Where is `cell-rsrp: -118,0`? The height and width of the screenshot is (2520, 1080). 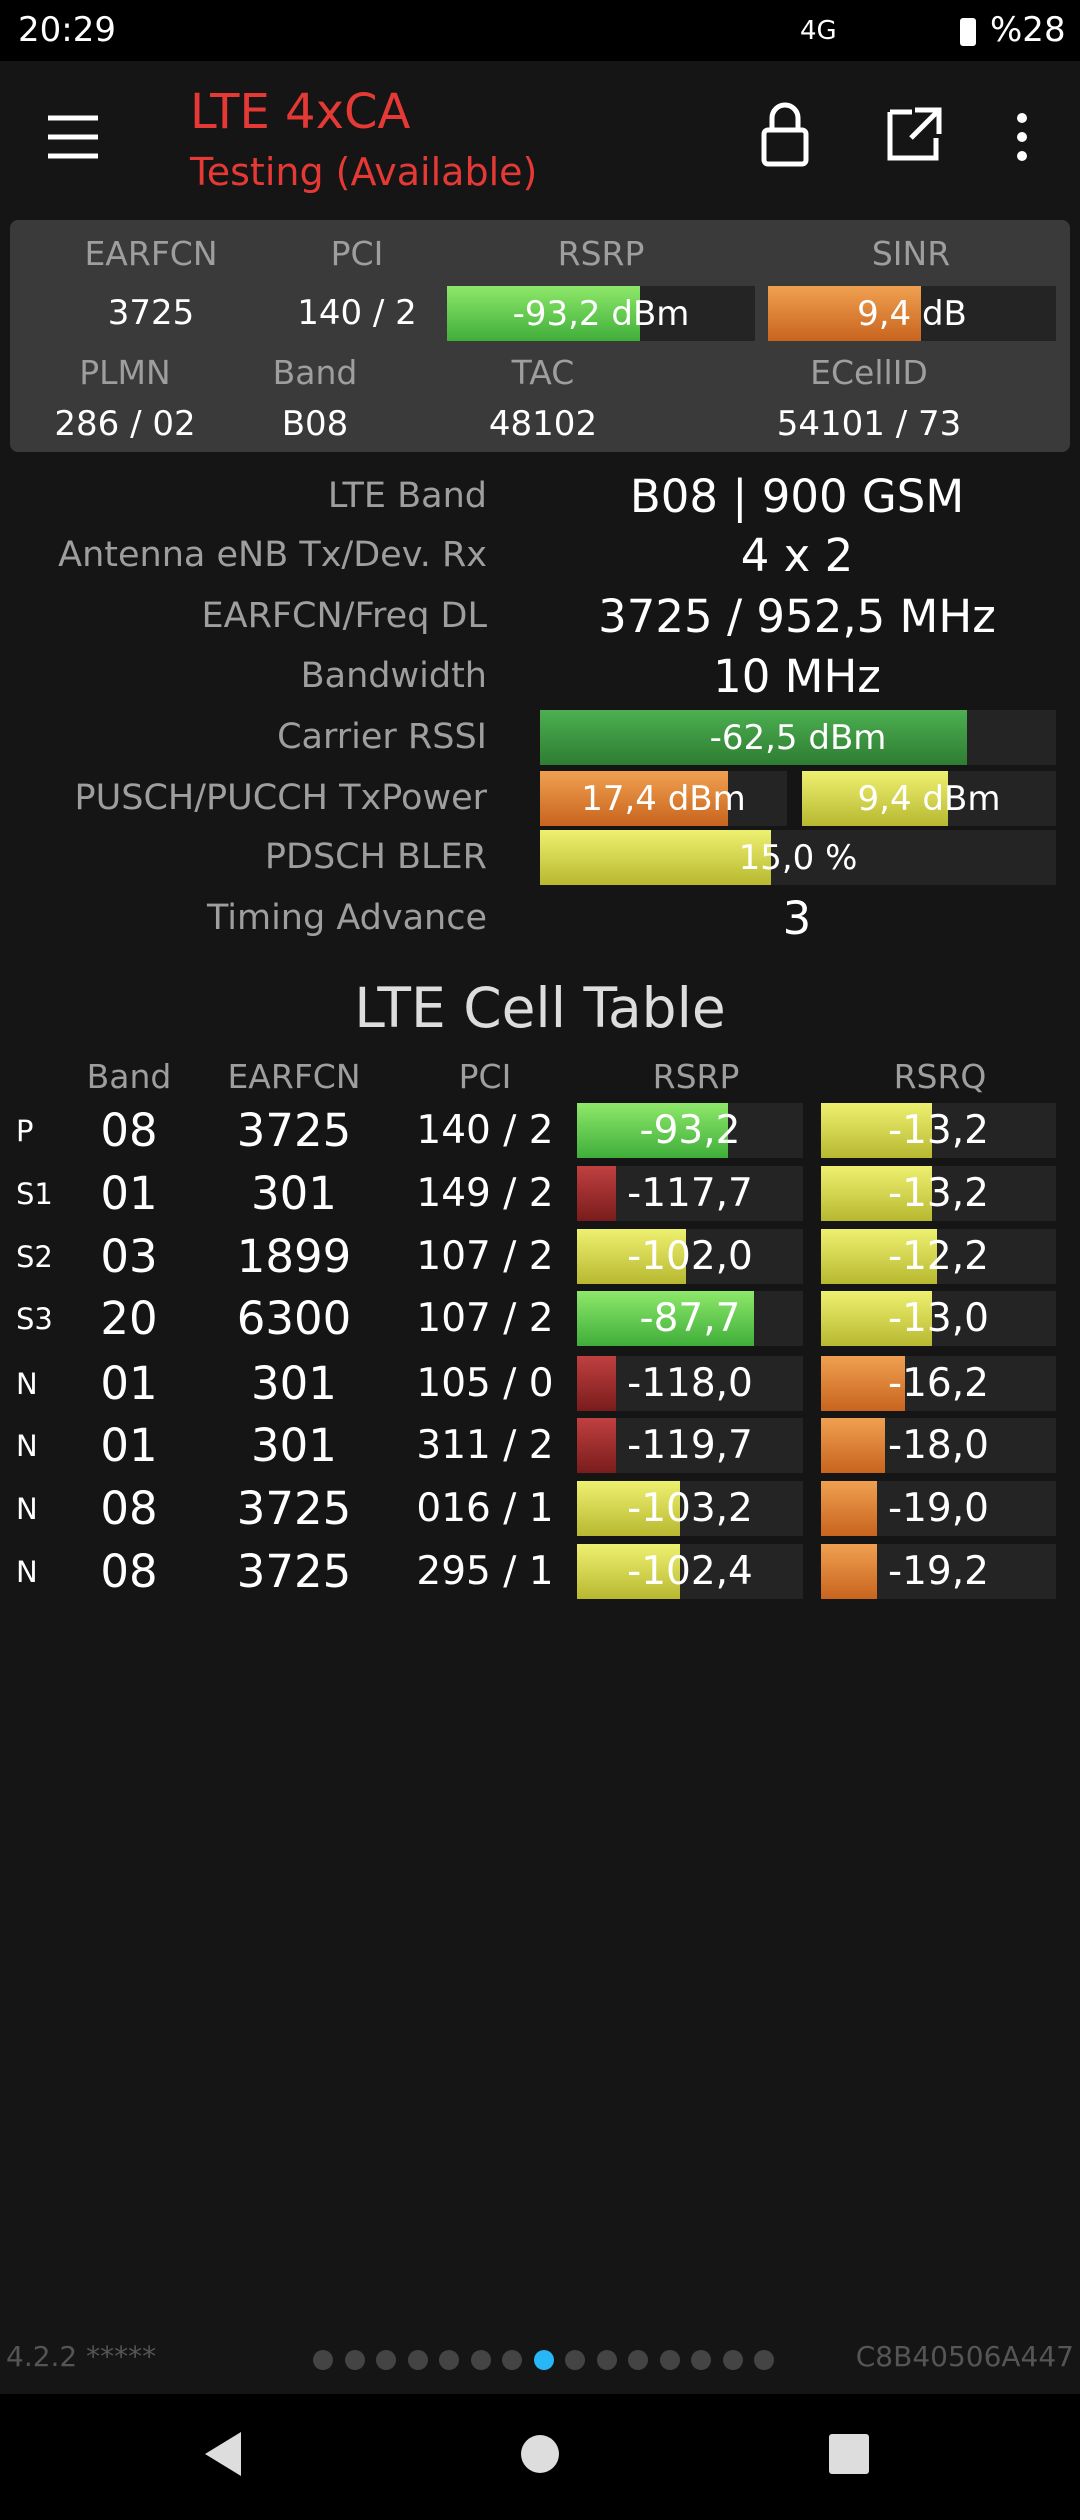
cell-rsrp: -118,0 is located at coordinates (690, 1383).